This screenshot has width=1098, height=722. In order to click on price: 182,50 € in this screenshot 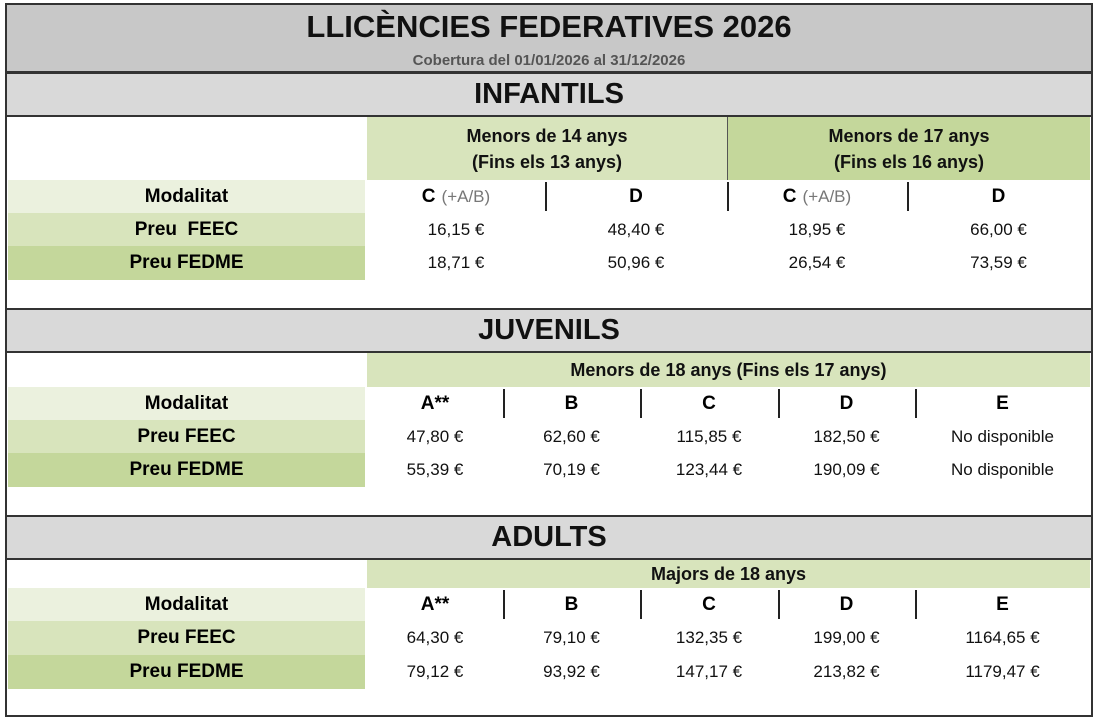, I will do `click(846, 436)`.